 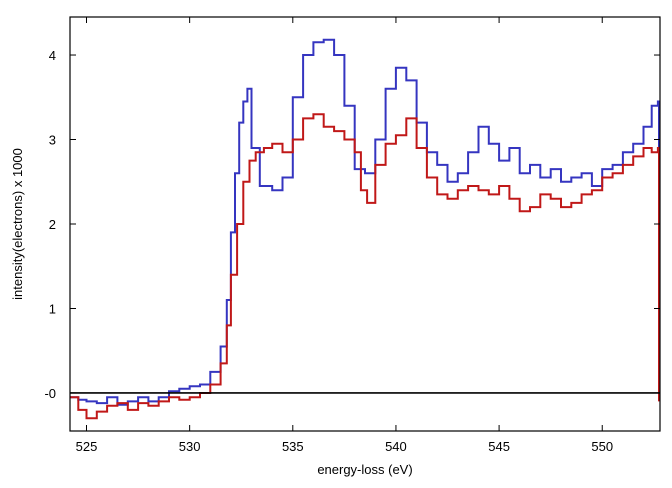 I want to click on x-axis-label: energy-loss (eV), so click(x=364, y=469).